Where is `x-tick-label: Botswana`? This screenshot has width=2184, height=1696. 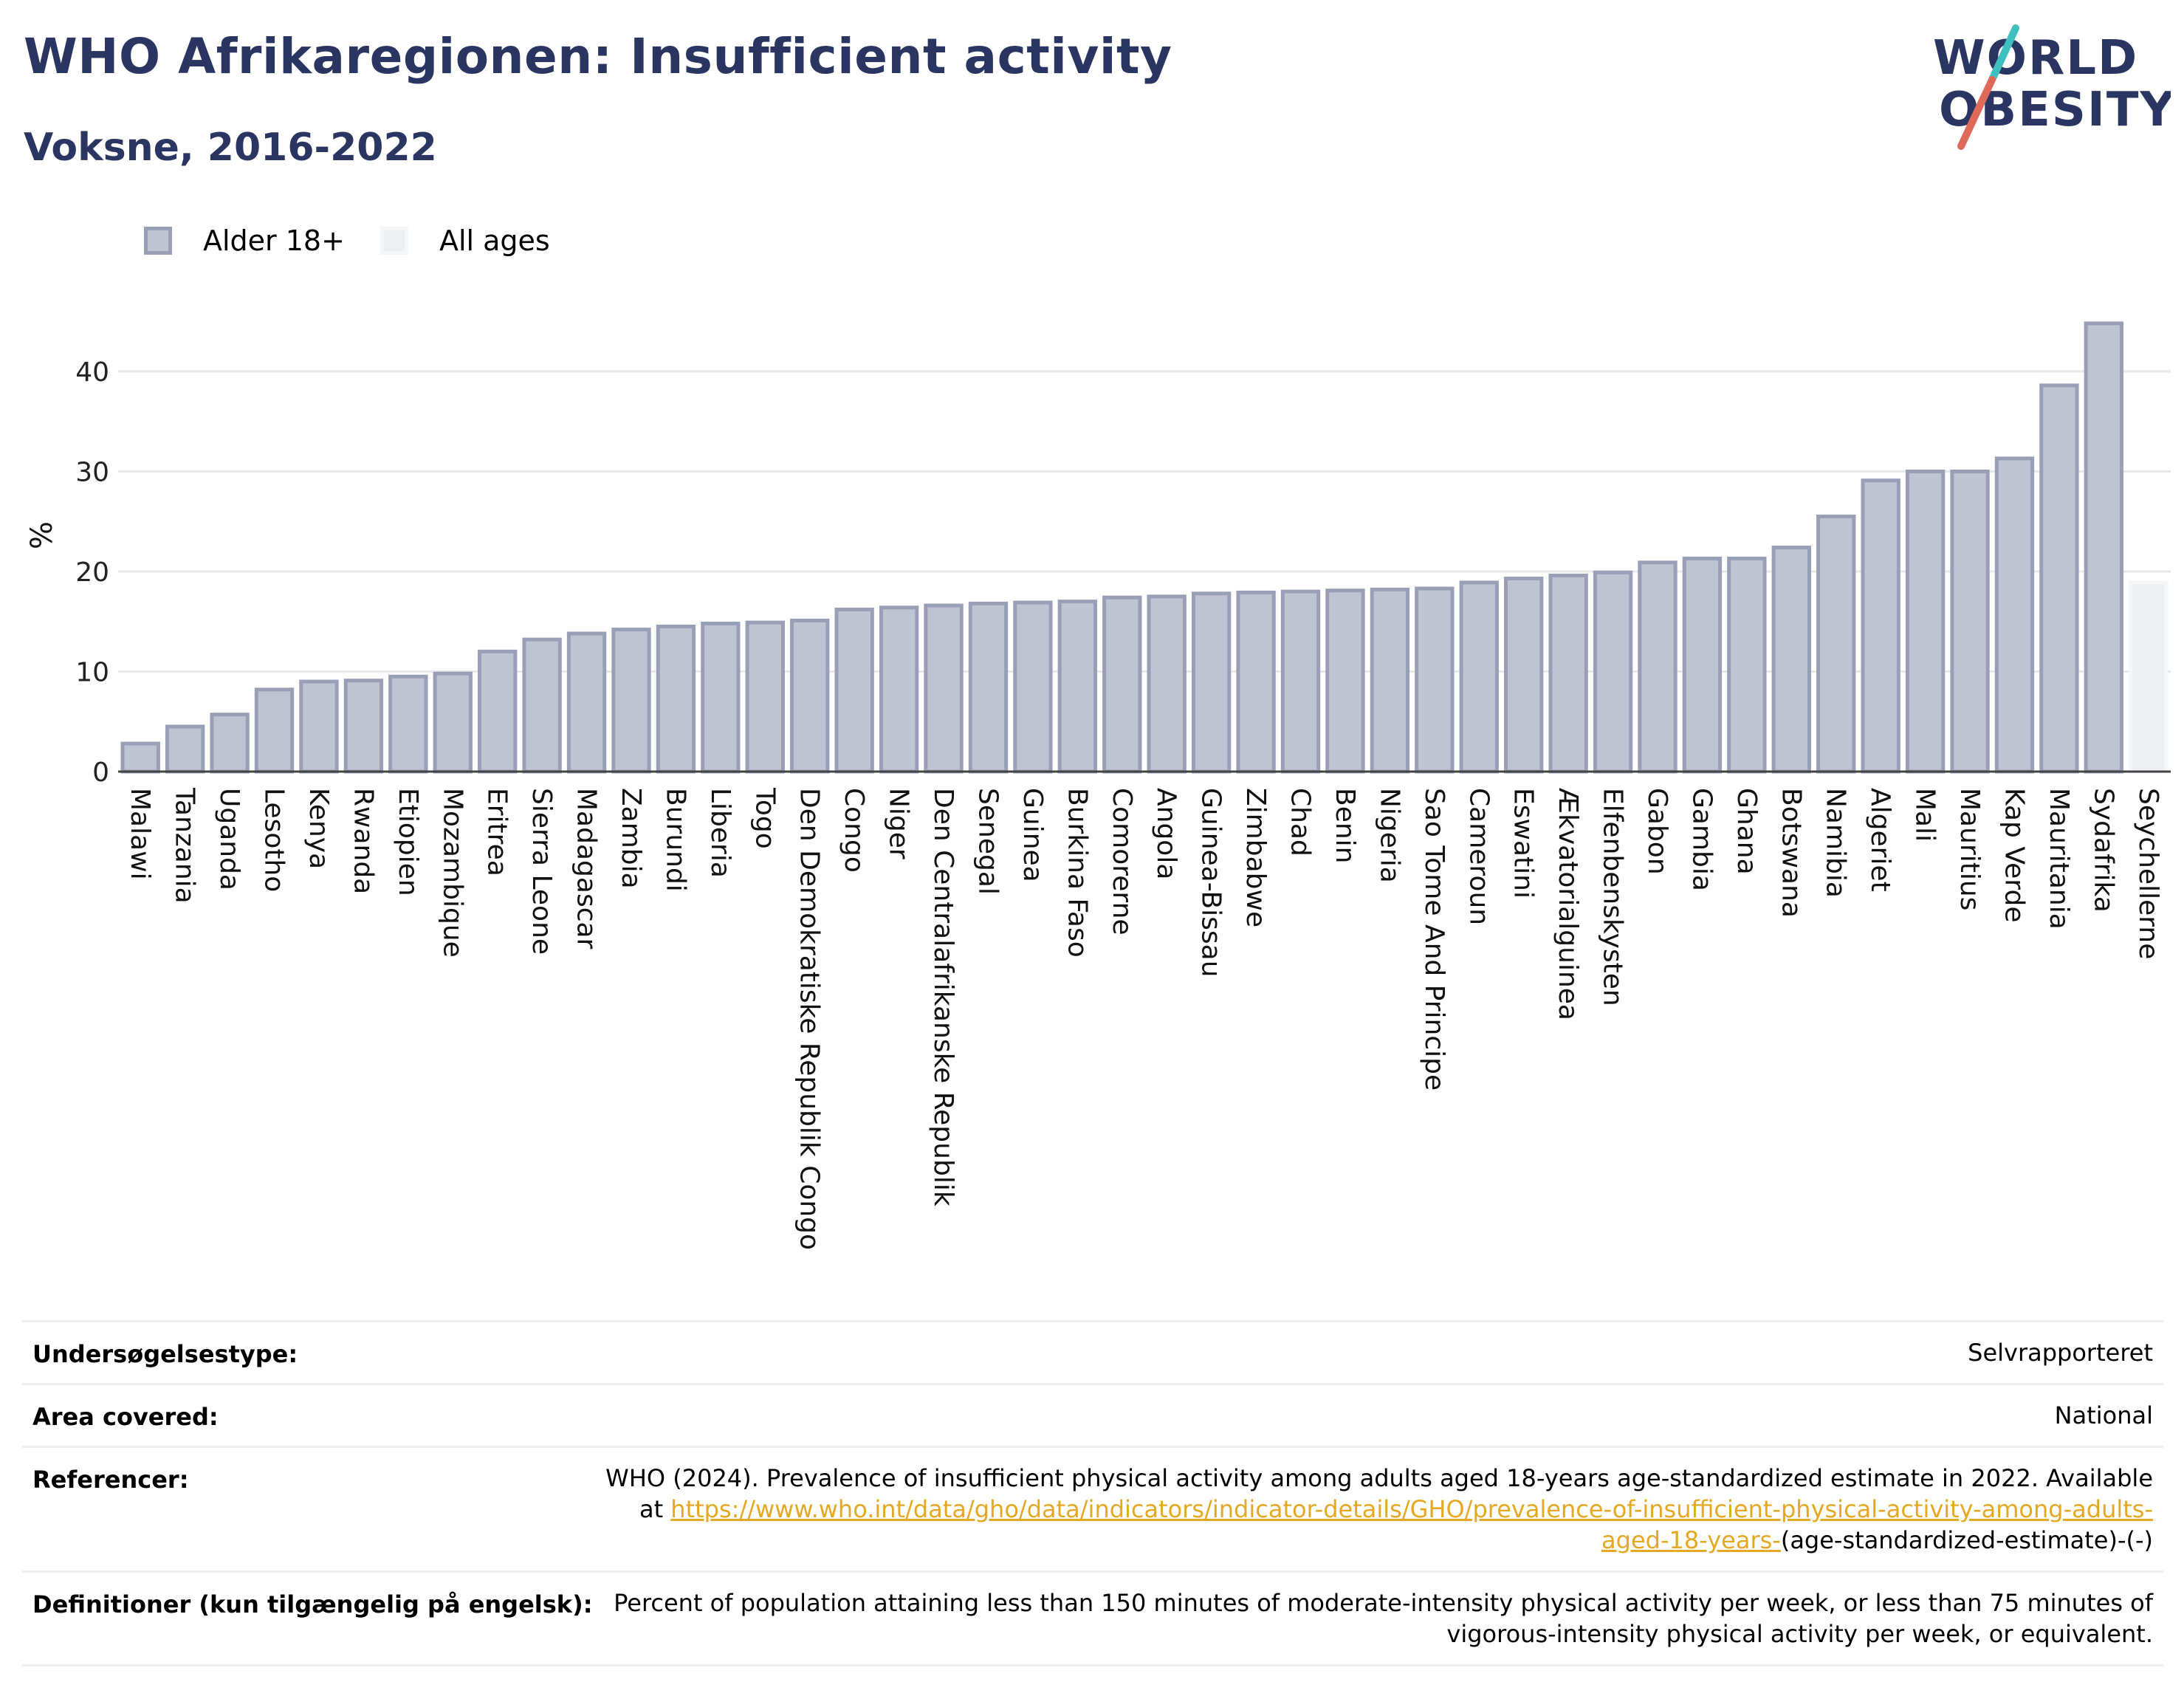 x-tick-label: Botswana is located at coordinates (1791, 853).